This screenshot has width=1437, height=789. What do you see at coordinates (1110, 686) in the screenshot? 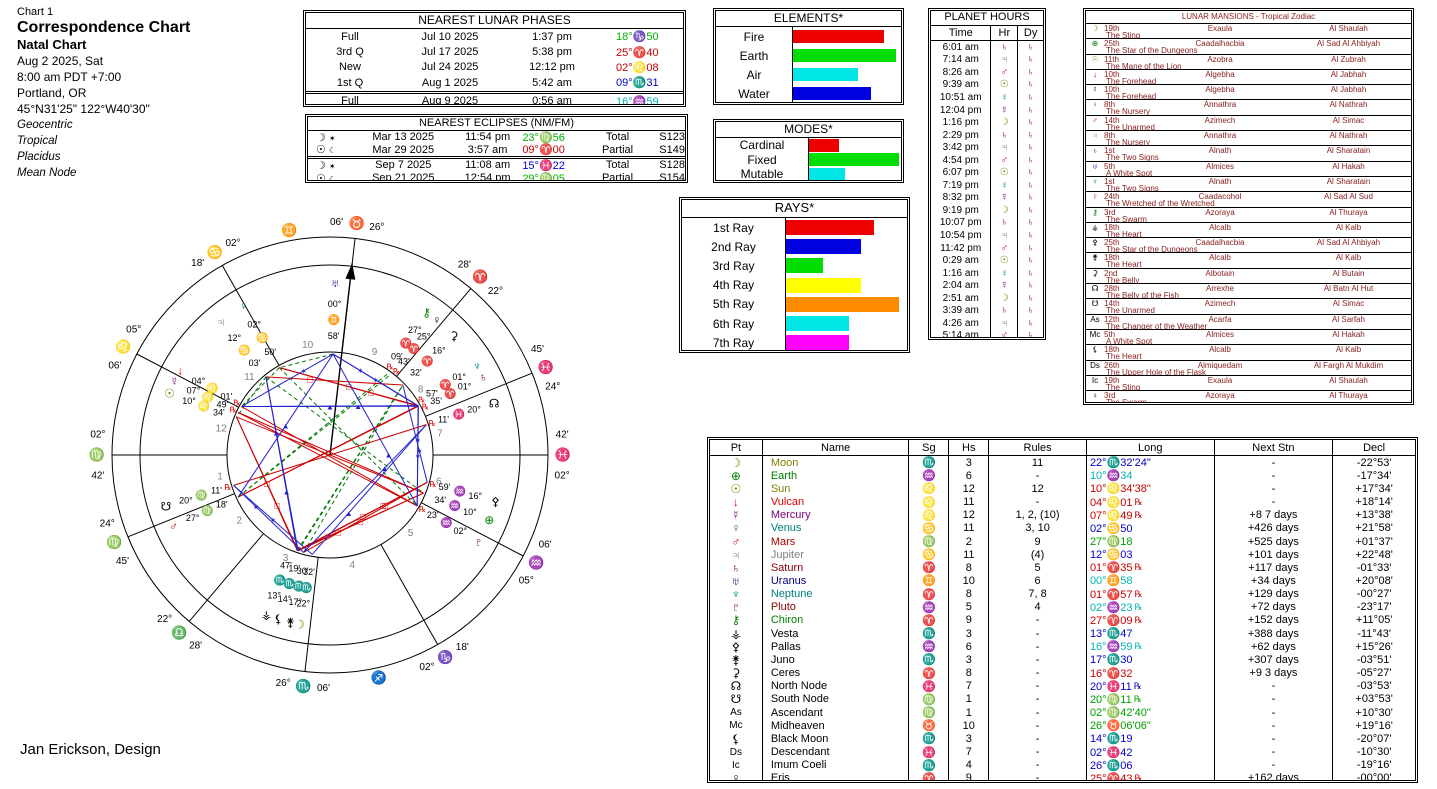
I see `longitude-value: 20°♓11` at bounding box center [1110, 686].